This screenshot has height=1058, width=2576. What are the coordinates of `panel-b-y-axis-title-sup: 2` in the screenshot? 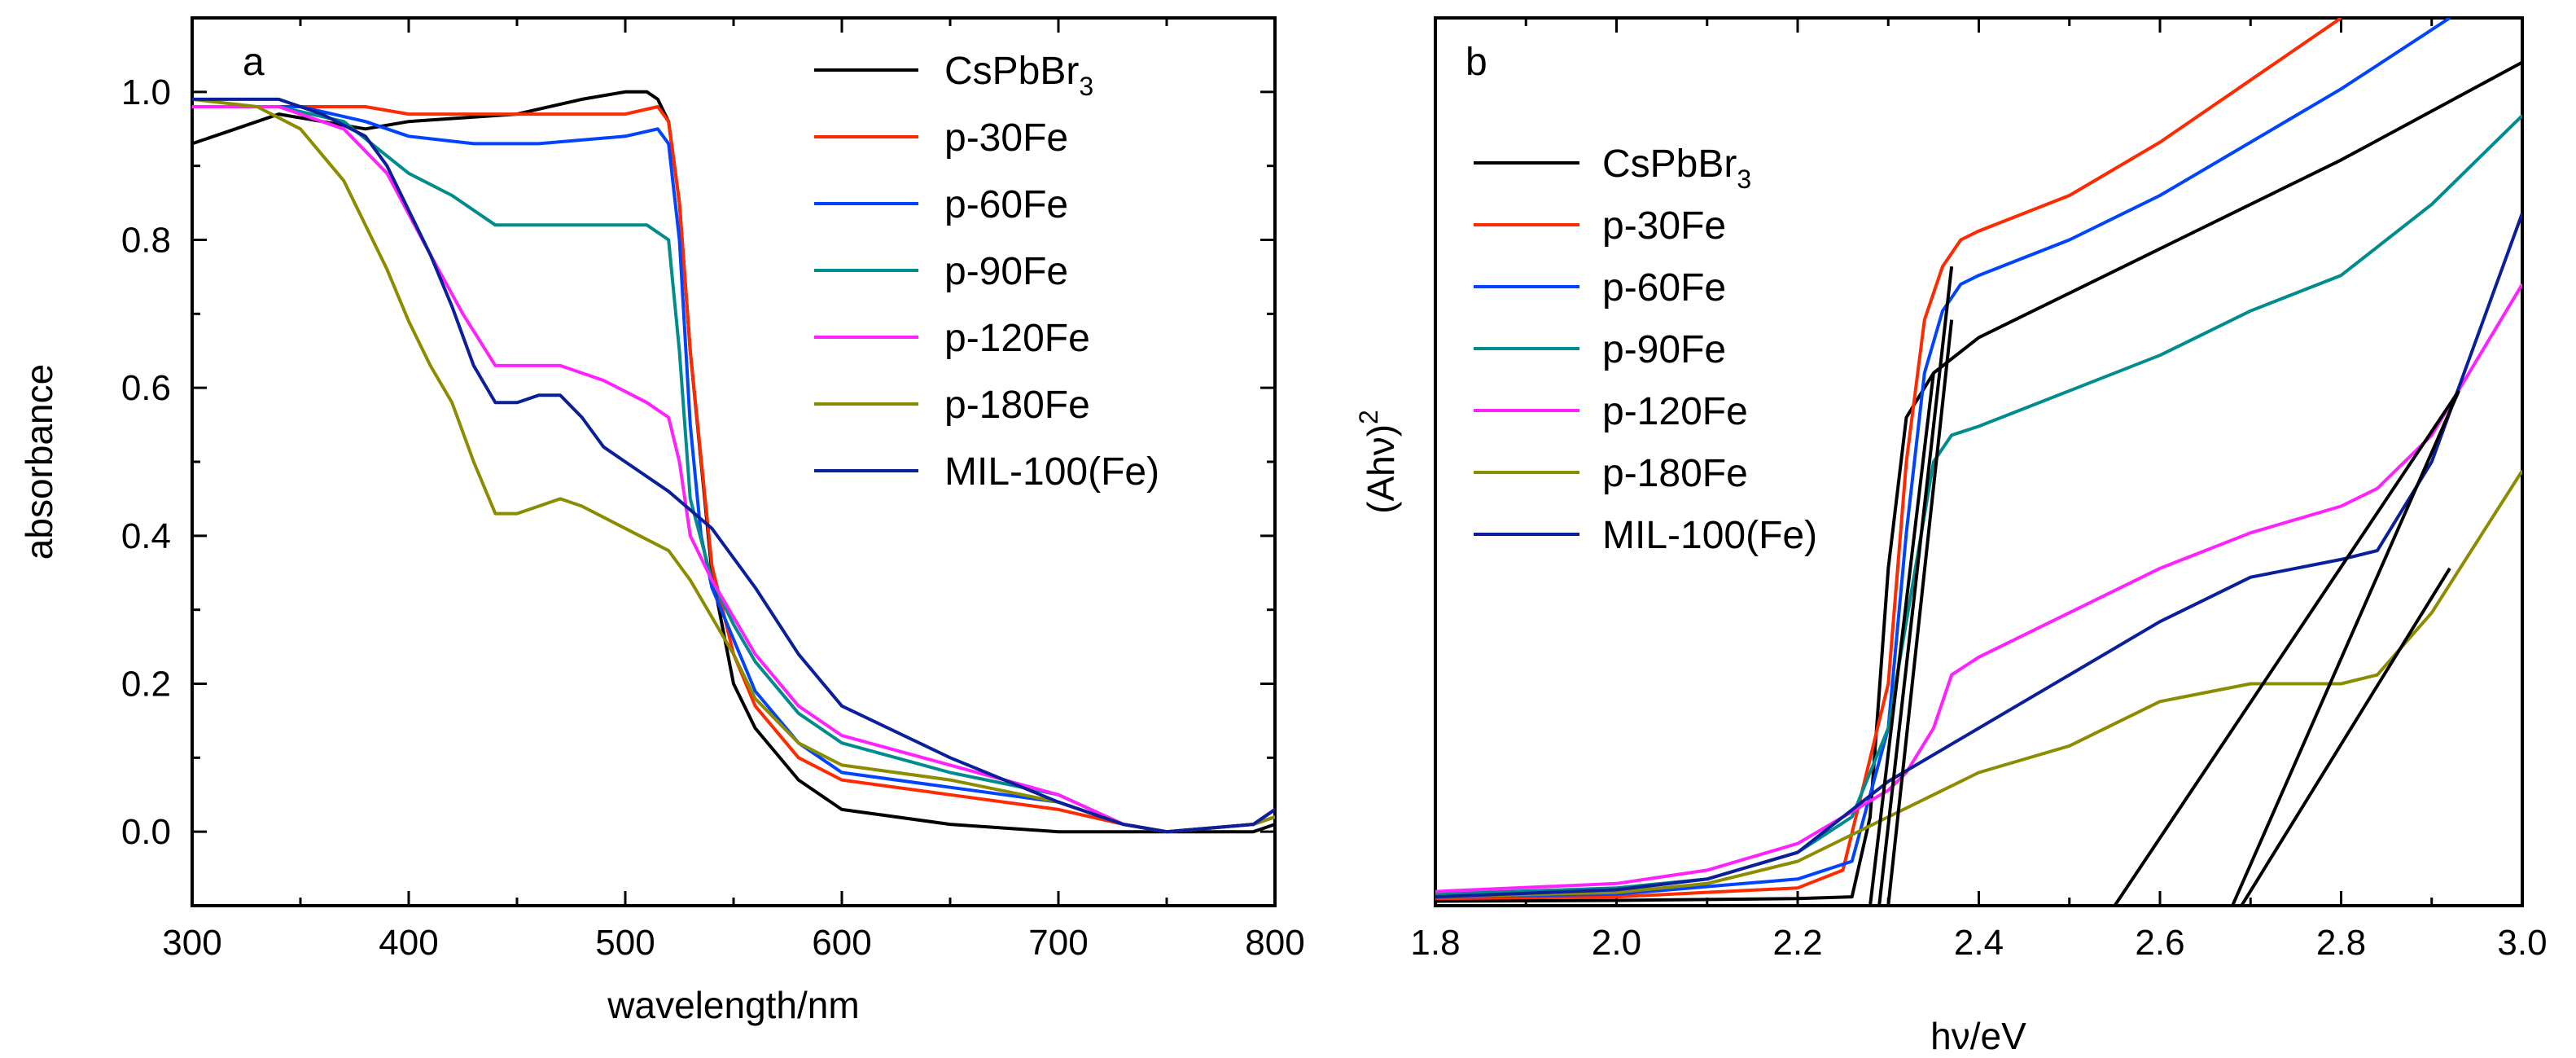 It's located at (1368, 417).